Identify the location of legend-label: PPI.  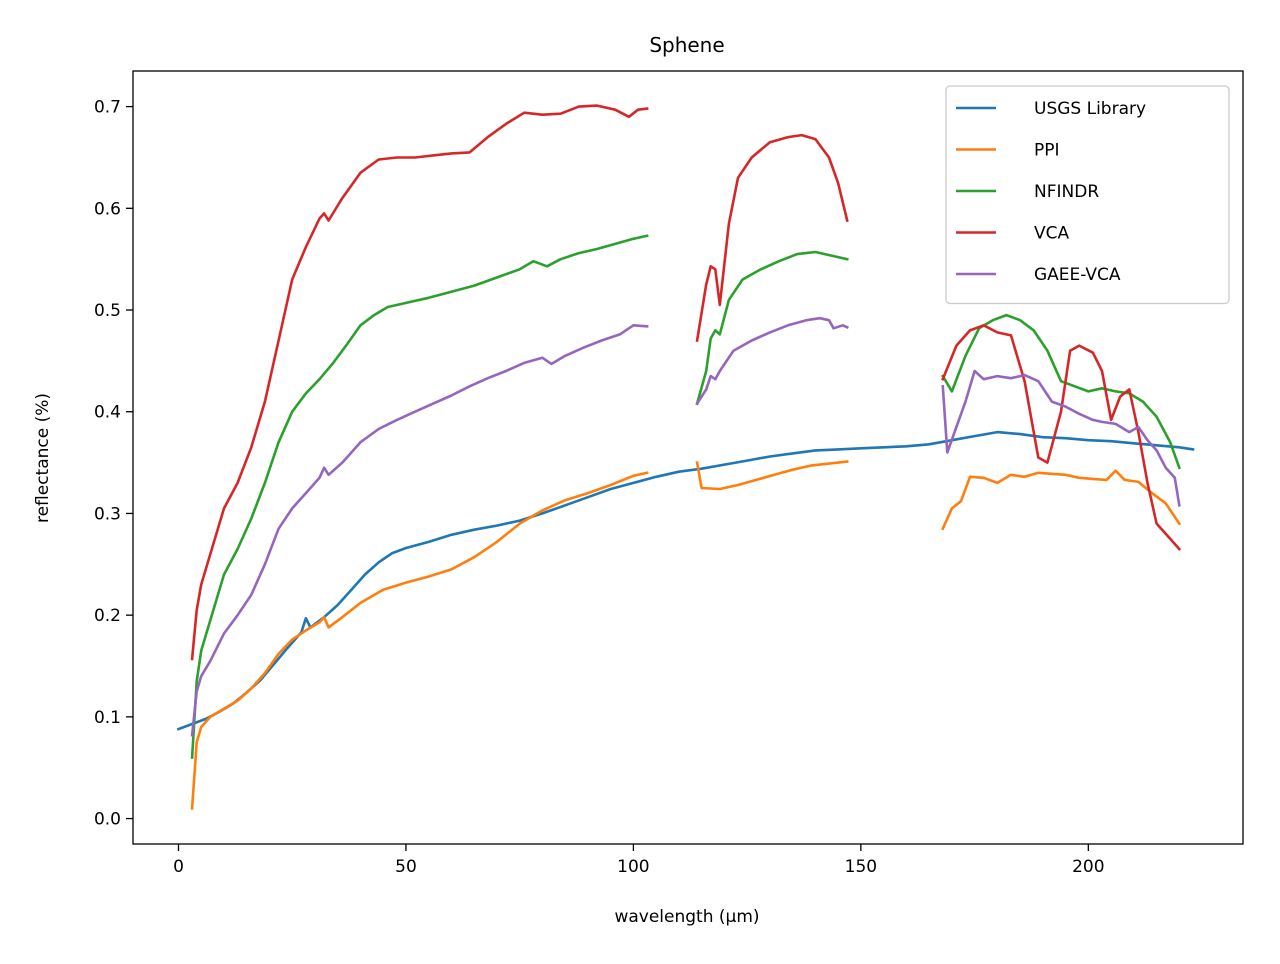
(1047, 151).